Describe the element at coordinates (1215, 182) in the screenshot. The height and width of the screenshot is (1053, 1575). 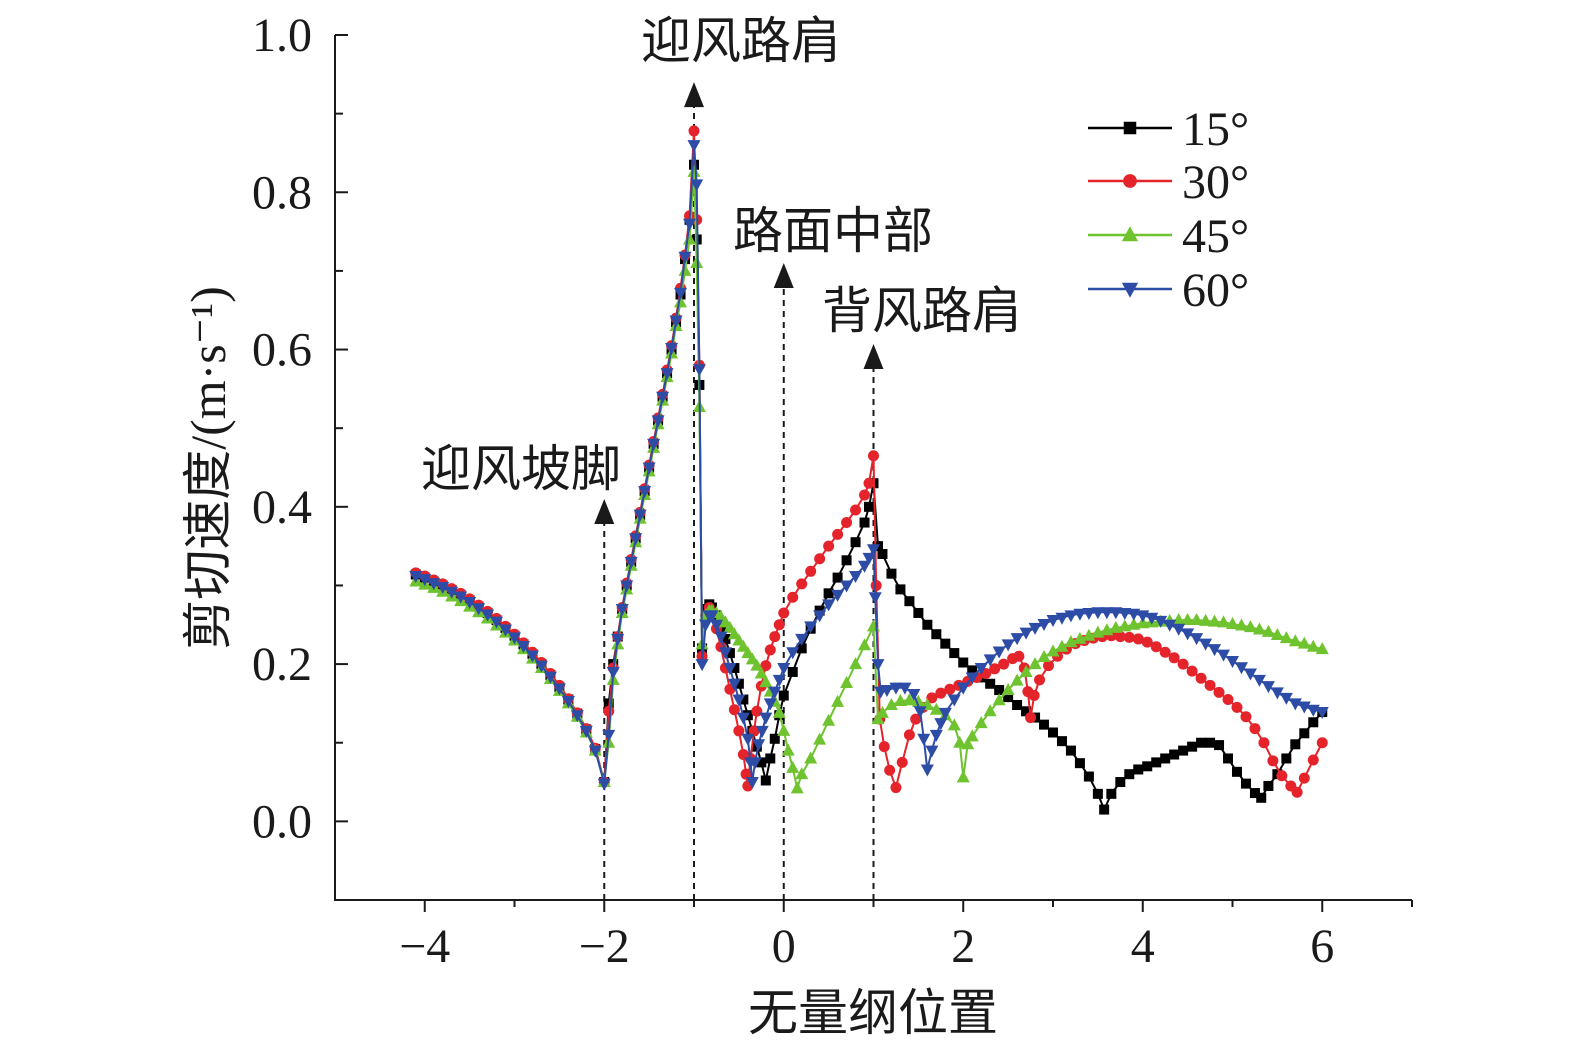
I see `legend-label: 30°` at that location.